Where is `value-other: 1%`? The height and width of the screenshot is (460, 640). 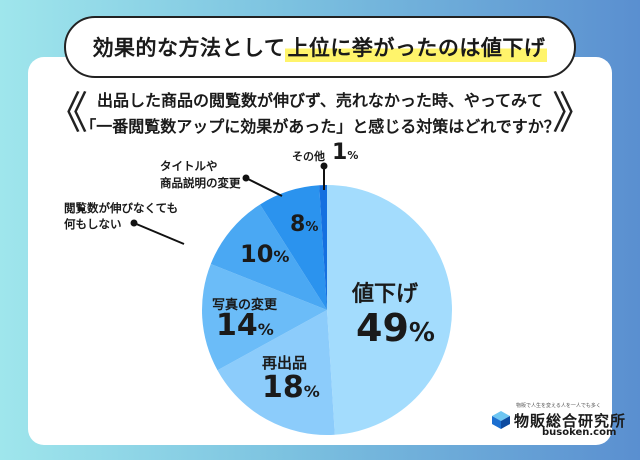
value-other: 1% is located at coordinates (345, 152).